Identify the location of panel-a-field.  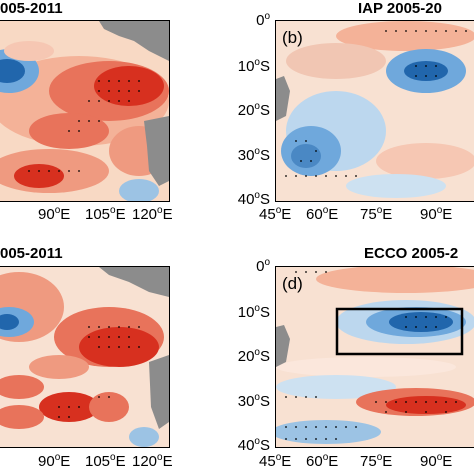
(84, 111).